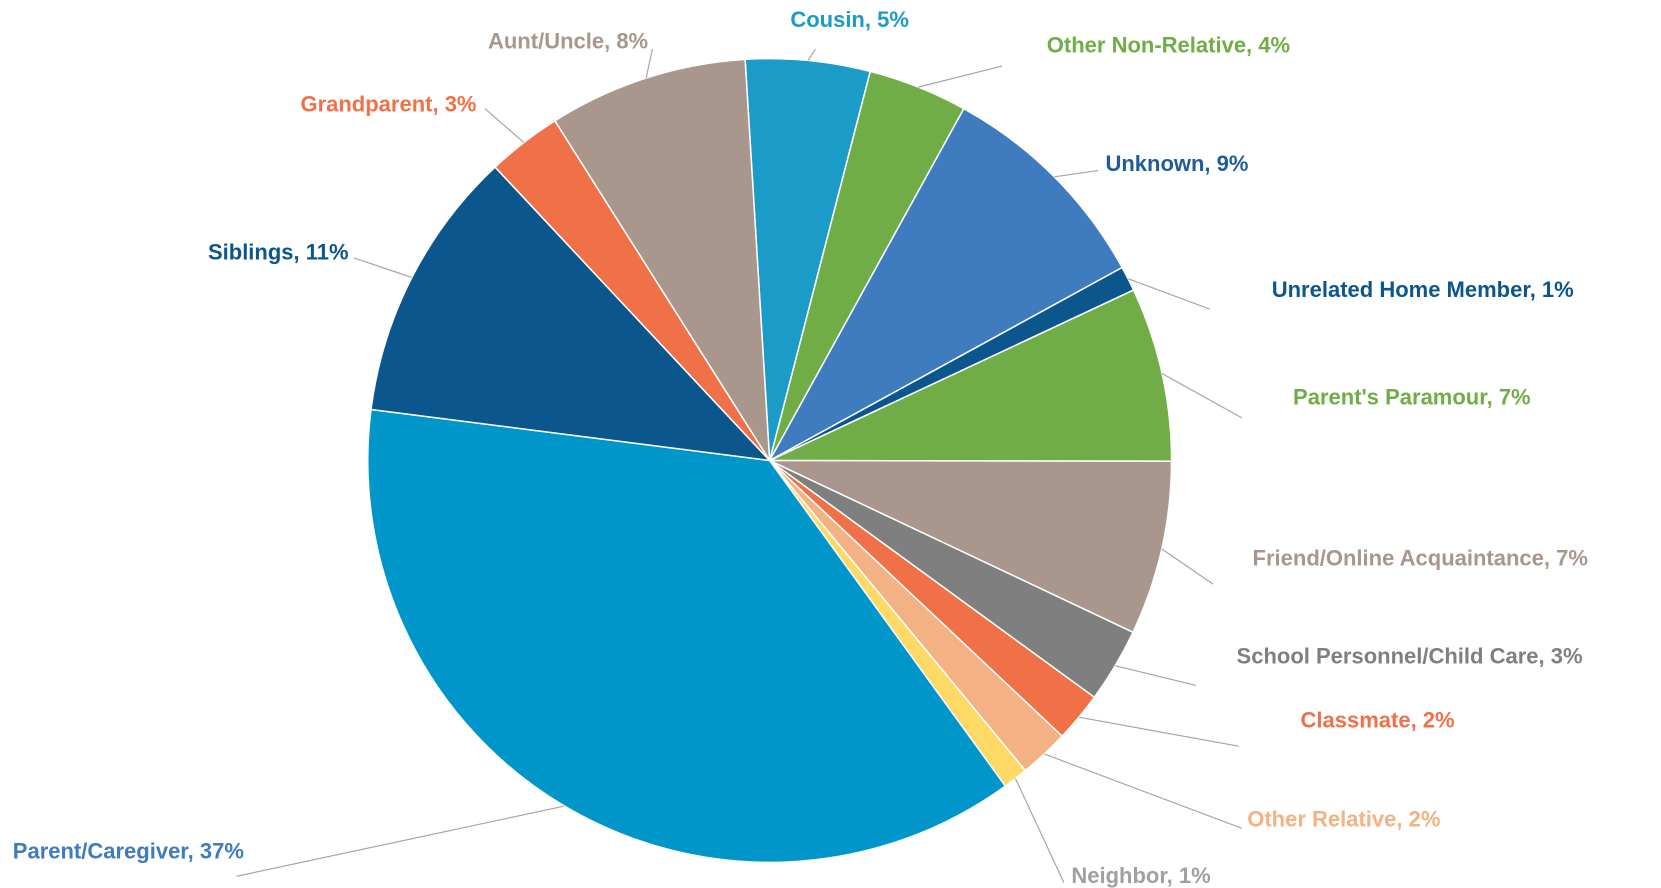 This screenshot has width=1661, height=888. What do you see at coordinates (1420, 557) in the screenshot?
I see `slice-label: Friend/Online Acquaintance, 7%` at bounding box center [1420, 557].